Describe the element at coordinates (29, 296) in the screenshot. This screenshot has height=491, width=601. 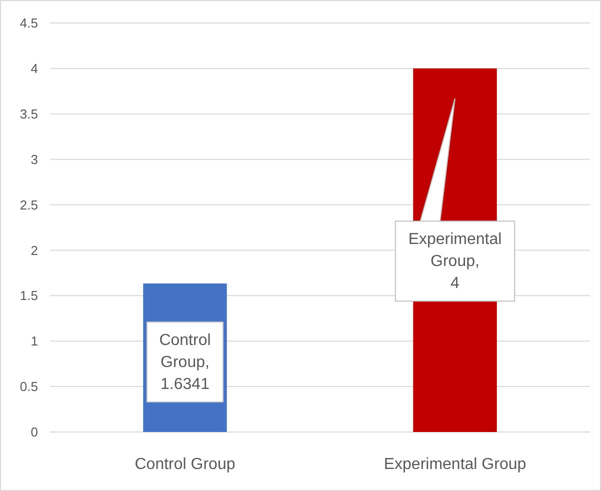
I see `y-tick-label: 1.5` at that location.